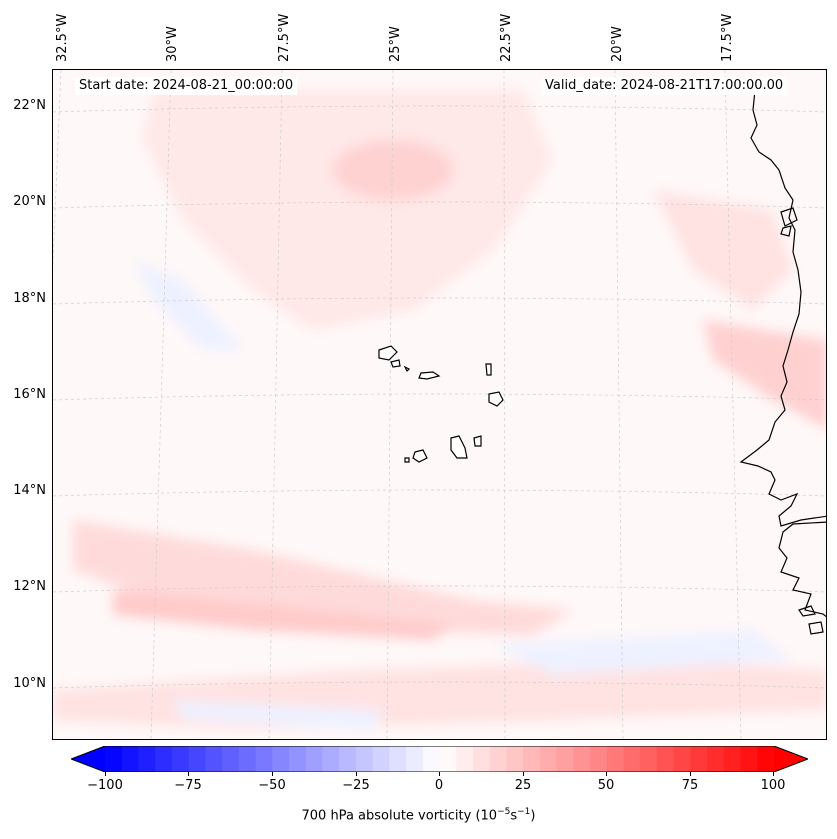  Describe the element at coordinates (802, 569) in the screenshot. I see `africa-coastline-south` at that location.